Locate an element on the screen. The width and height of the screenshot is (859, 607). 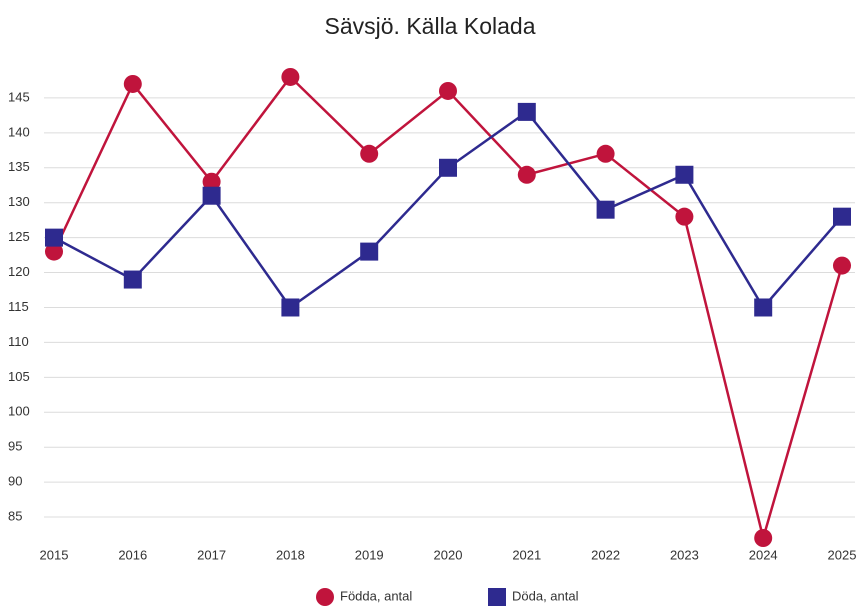
x-tick-label: 2019 is located at coordinates (369, 554).